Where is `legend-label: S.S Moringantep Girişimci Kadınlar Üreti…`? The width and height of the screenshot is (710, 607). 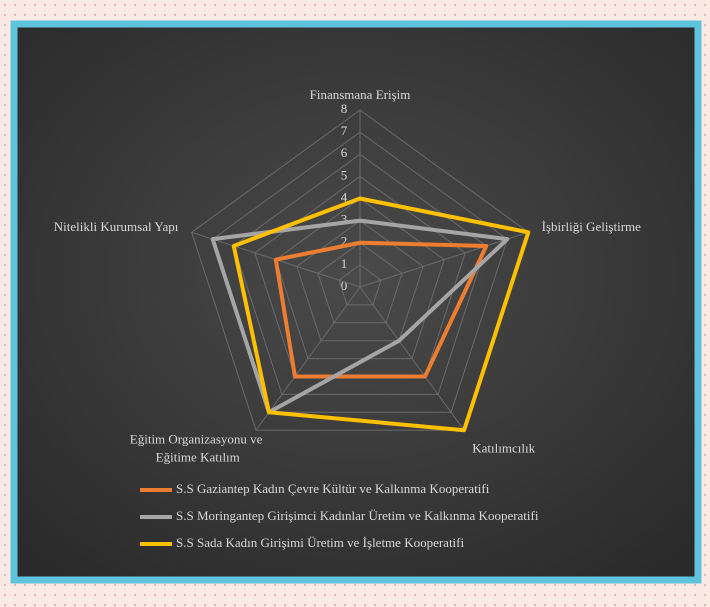
legend-label: S.S Moringantep Girişimci Kadınlar Üreti… is located at coordinates (357, 515).